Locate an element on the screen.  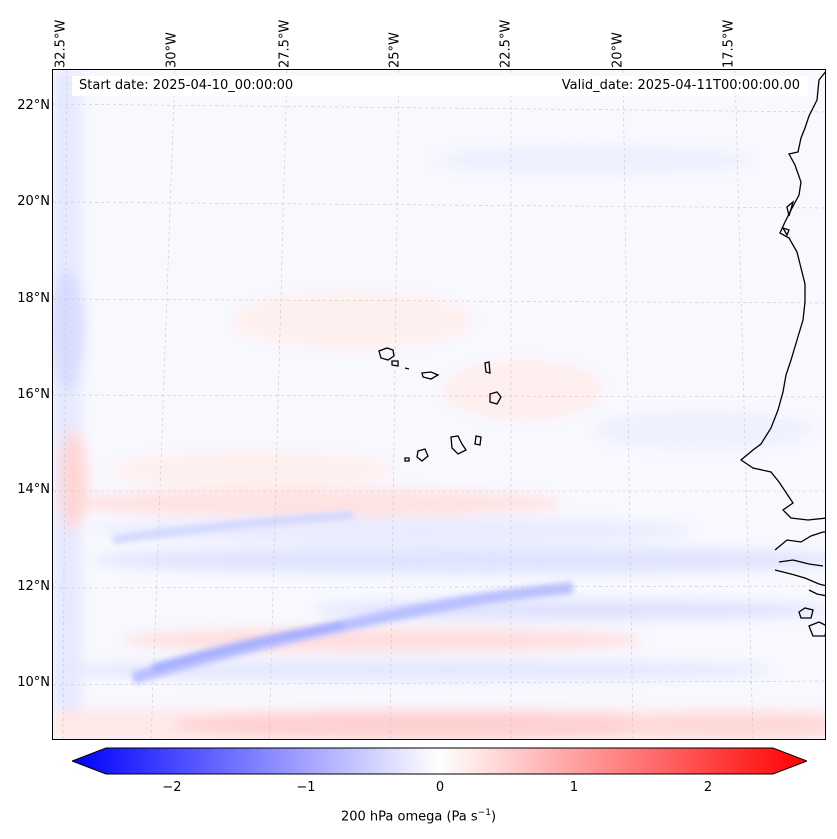
colorbar-tick-label: 1 is located at coordinates (574, 787).